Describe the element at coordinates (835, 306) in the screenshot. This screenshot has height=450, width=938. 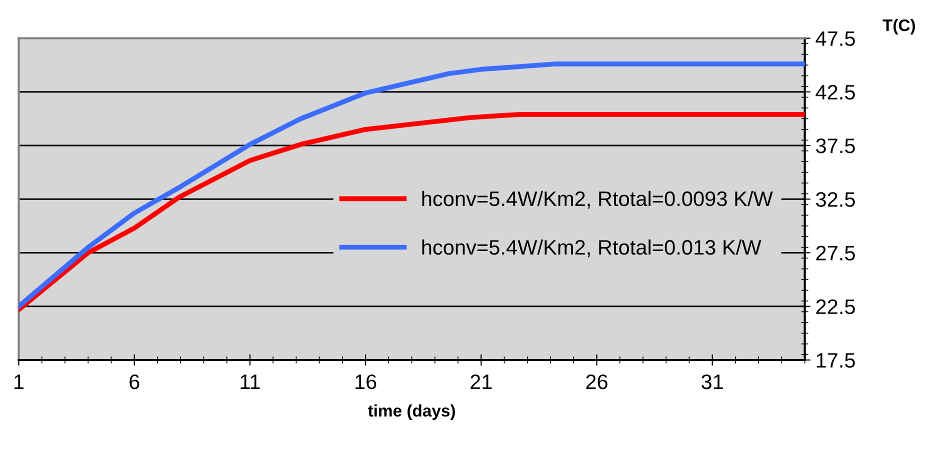
I see `y-tick-label: 22.5` at that location.